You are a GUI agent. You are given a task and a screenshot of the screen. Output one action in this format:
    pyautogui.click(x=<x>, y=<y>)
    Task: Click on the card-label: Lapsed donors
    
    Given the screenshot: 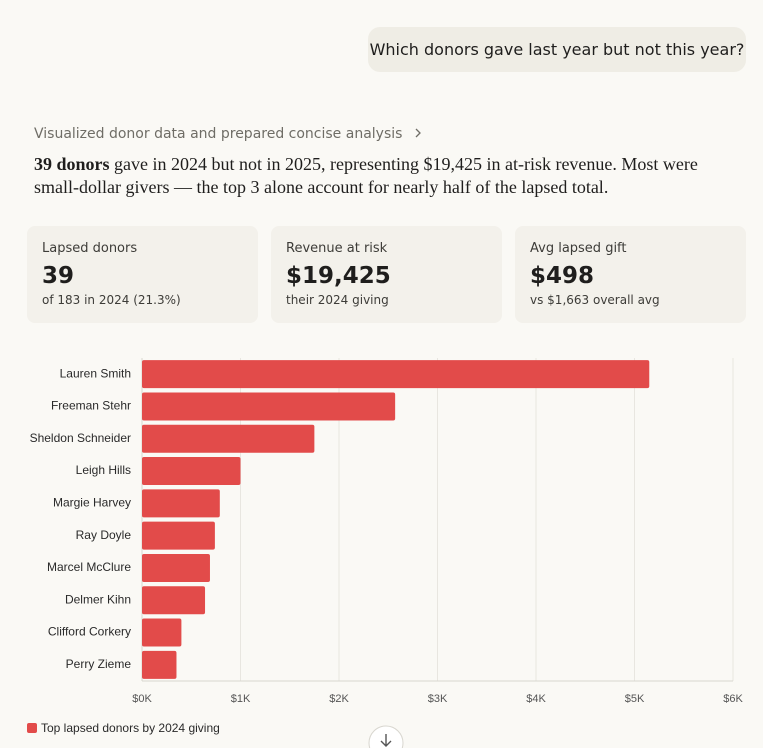 What is the action you would take?
    pyautogui.click(x=90, y=248)
    